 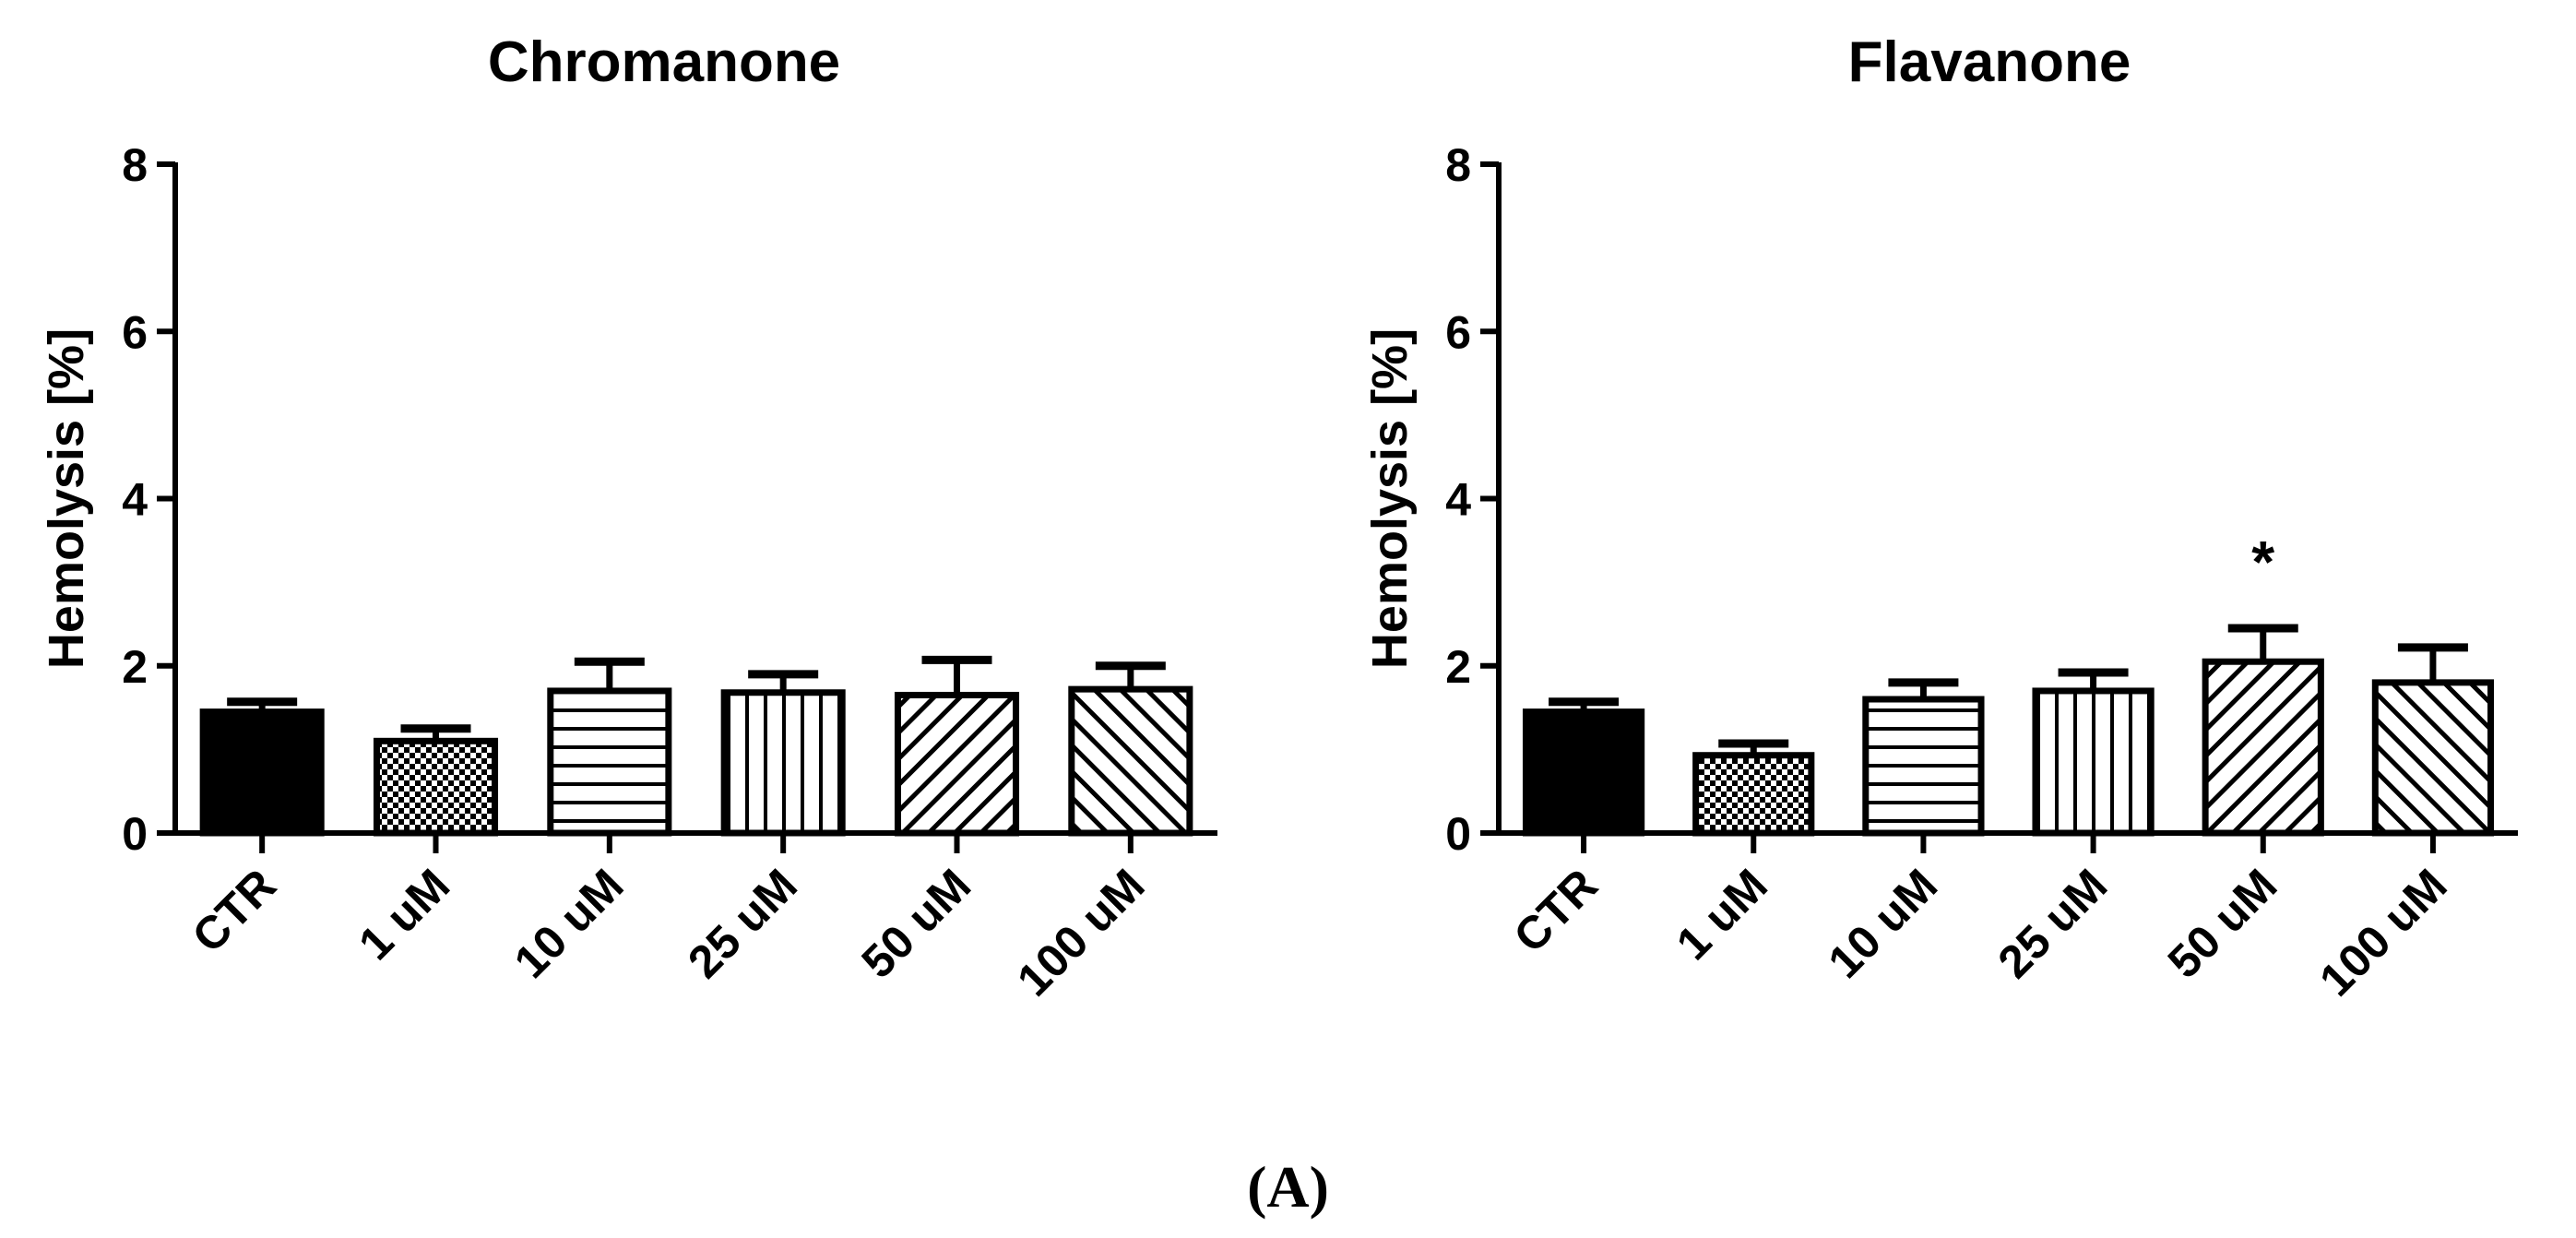 I want to click on chart-title: Chromanone, so click(x=664, y=62).